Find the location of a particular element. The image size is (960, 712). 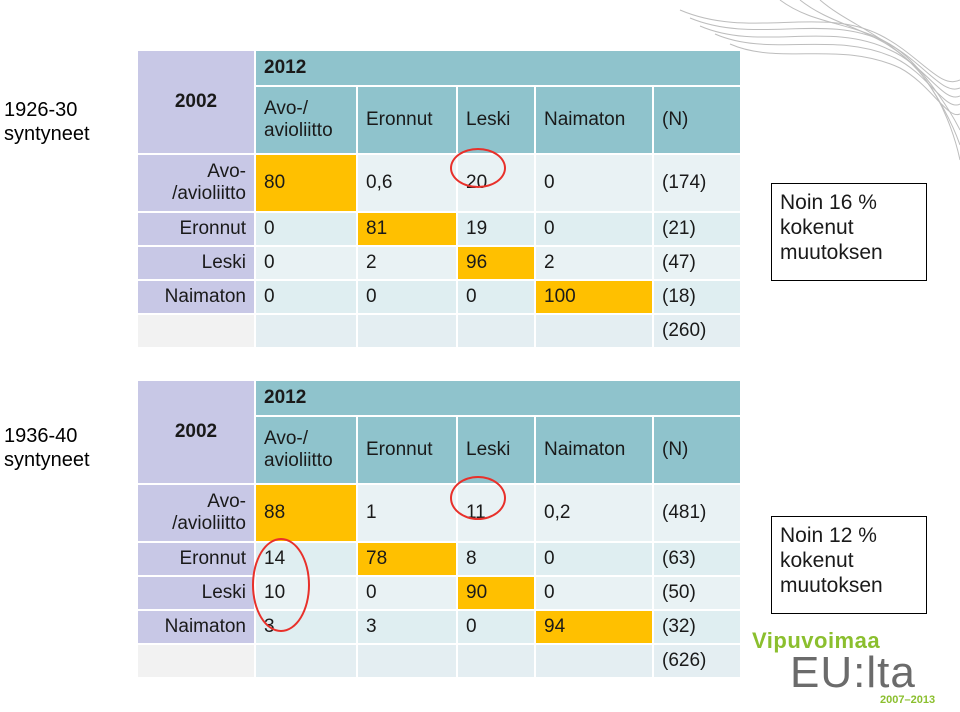

table-cell: (50) is located at coordinates (697, 593).